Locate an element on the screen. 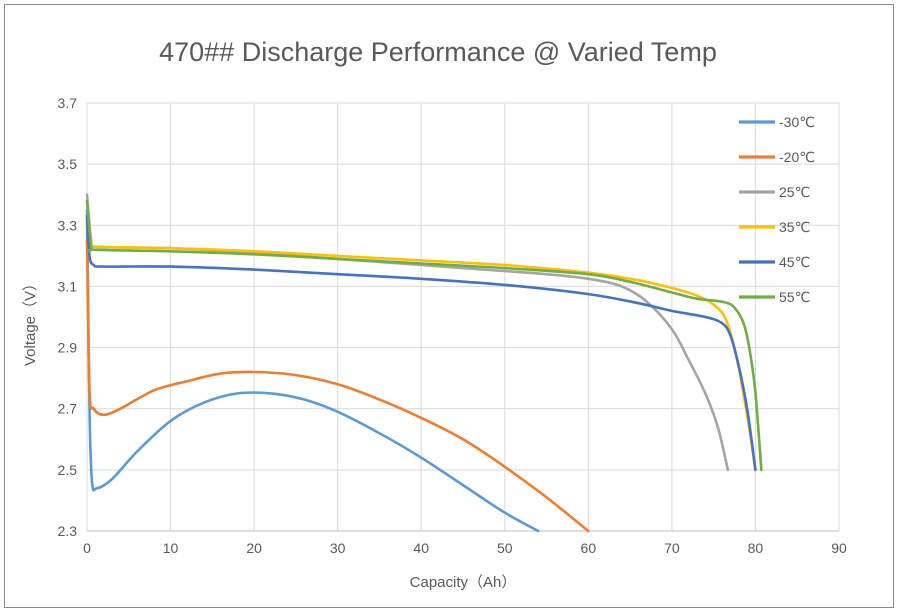  x-tick-label: 30 is located at coordinates (338, 548).